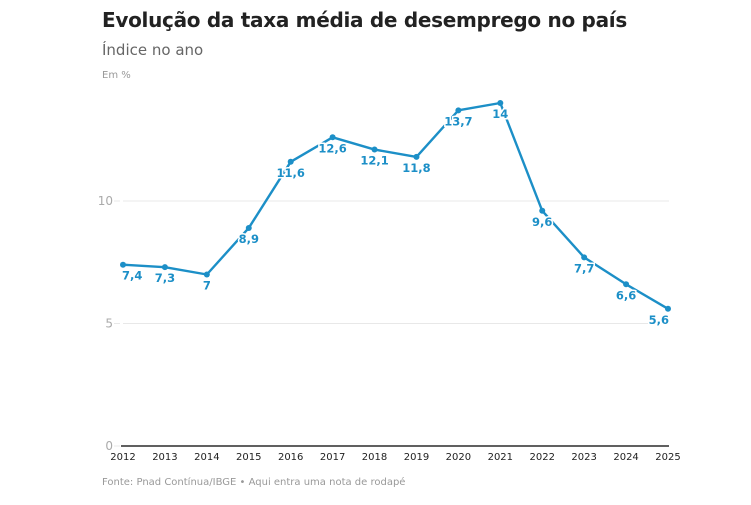 The image size is (751, 505). What do you see at coordinates (332, 148) in the screenshot?
I see `data-label: 12,6` at bounding box center [332, 148].